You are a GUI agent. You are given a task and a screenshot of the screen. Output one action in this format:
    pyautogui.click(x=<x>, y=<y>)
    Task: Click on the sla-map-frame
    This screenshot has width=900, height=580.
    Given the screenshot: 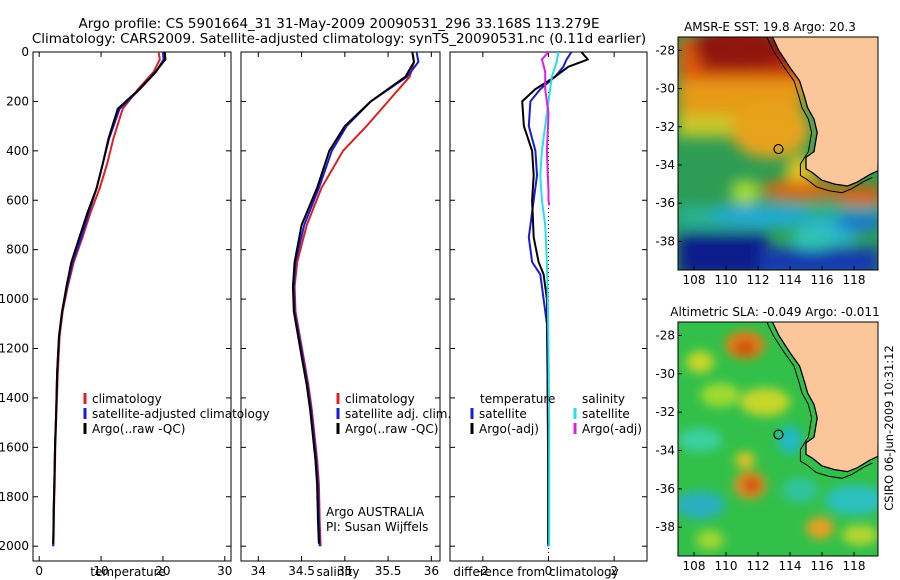 What is the action you would take?
    pyautogui.click(x=778, y=439)
    